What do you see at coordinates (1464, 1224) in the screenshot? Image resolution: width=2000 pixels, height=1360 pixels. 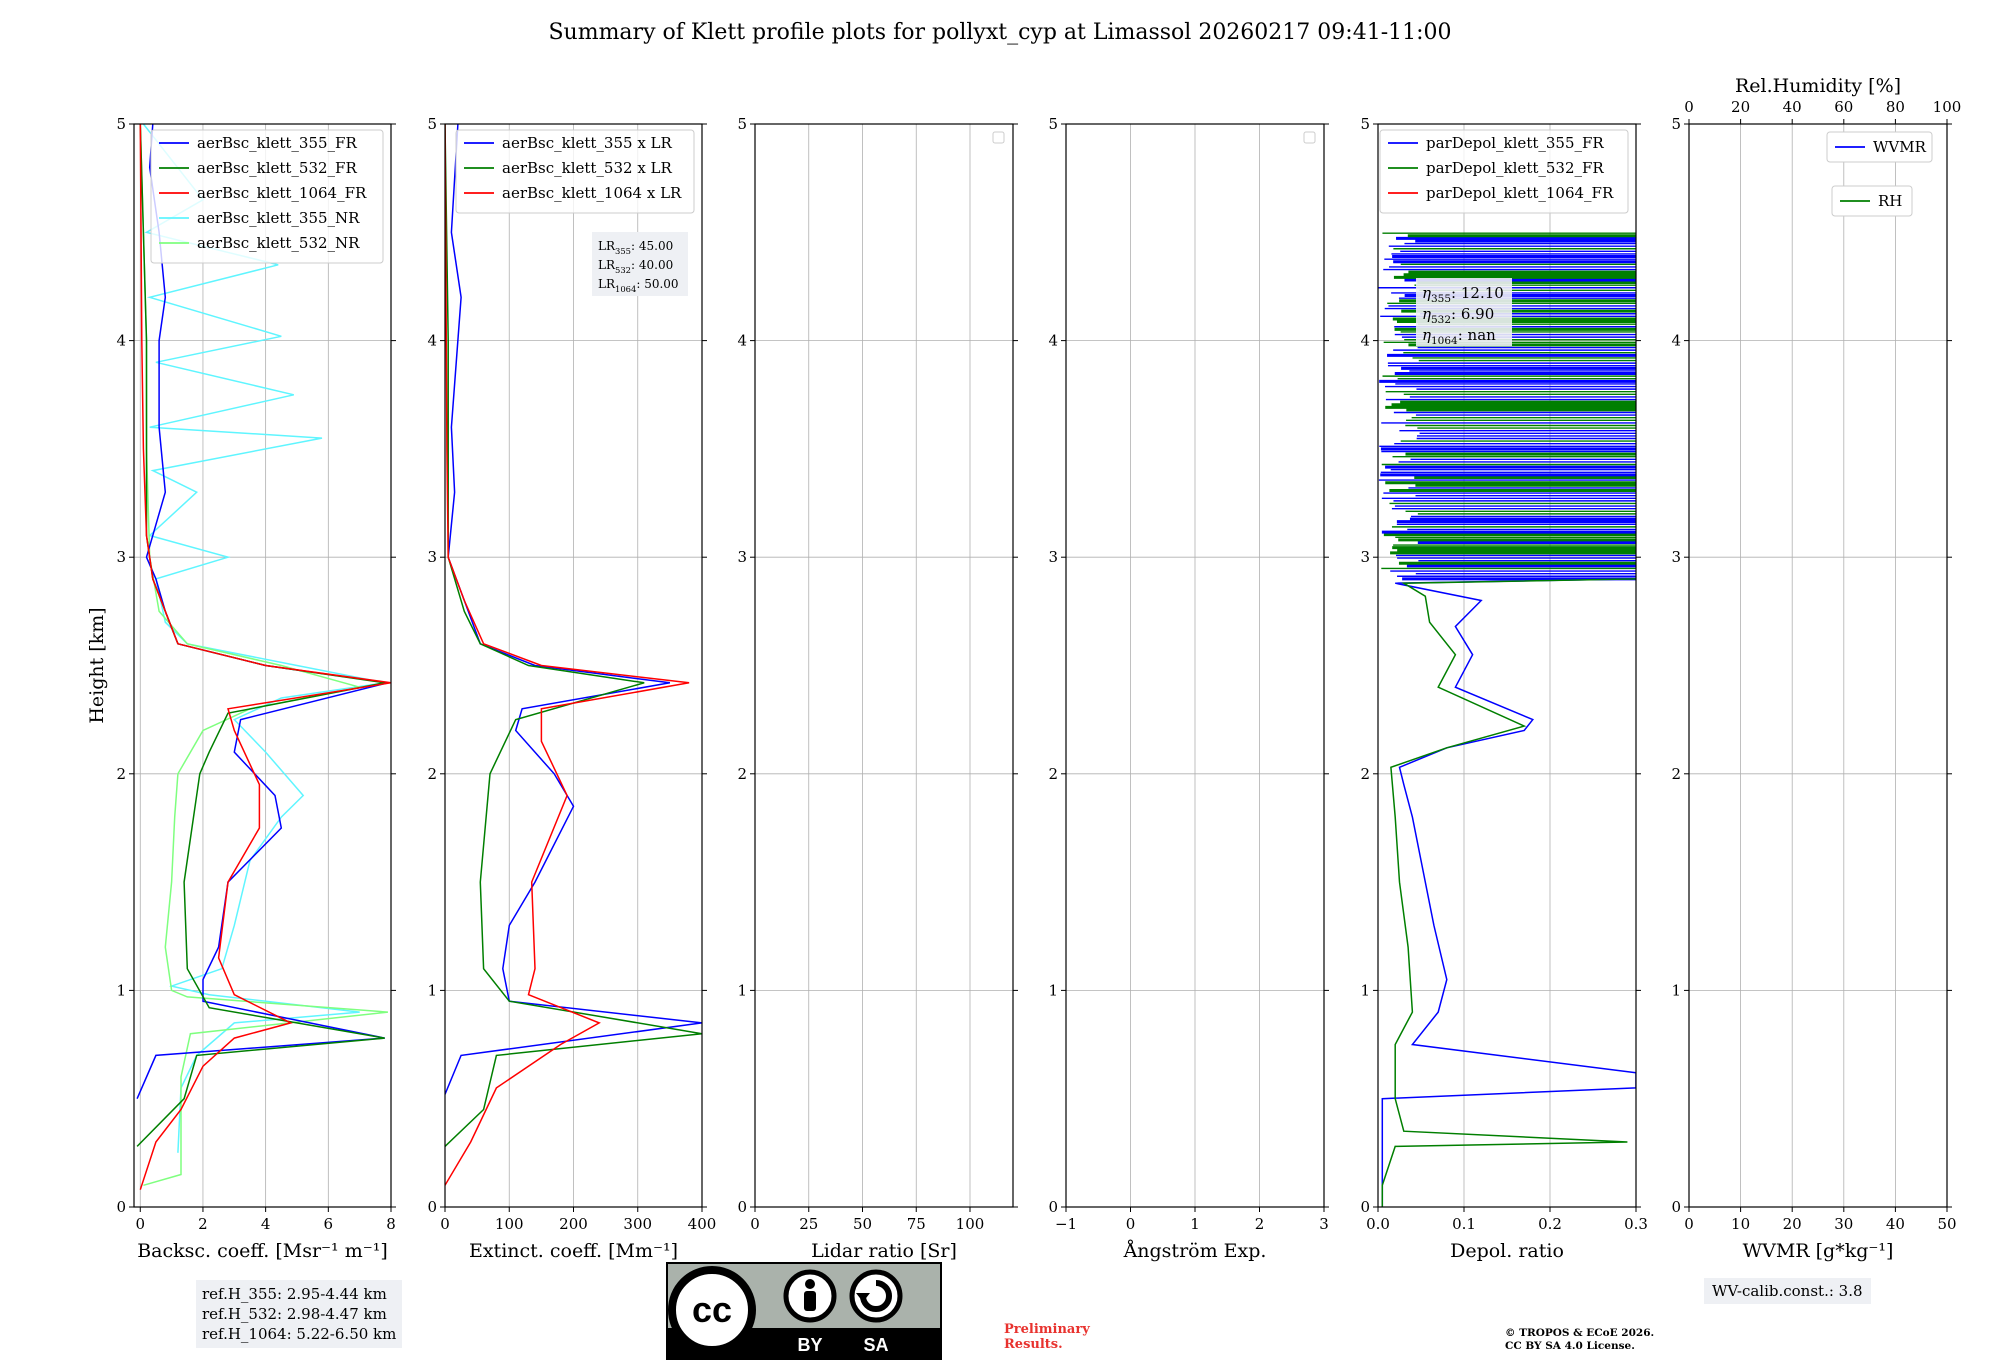 I see `x-tick-label: 0.1` at bounding box center [1464, 1224].